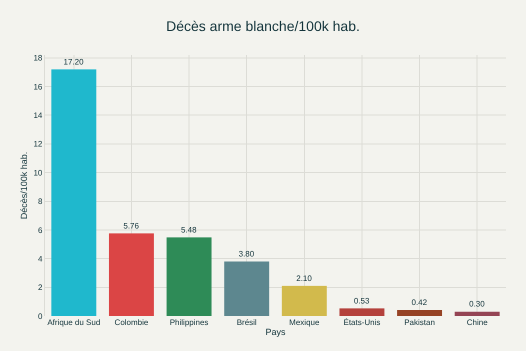  What do you see at coordinates (304, 322) in the screenshot?
I see `x-tick-label: Mexique` at bounding box center [304, 322].